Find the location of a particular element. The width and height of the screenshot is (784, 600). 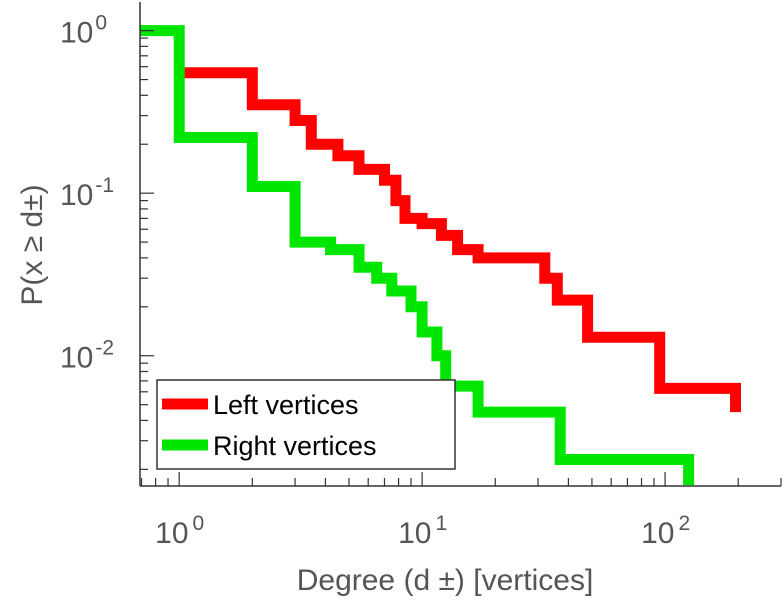

x-axis-title: Degree (d ±) [vertices] is located at coordinates (445, 580).